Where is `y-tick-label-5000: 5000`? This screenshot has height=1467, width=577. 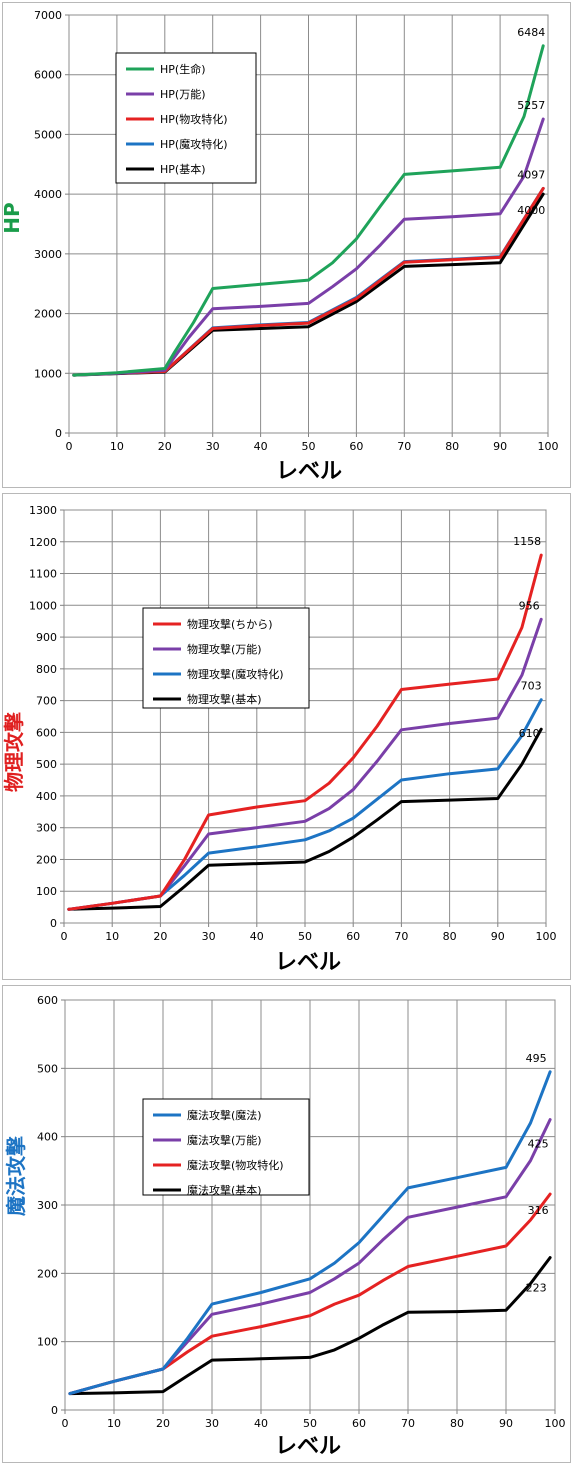 y-tick-label-5000: 5000 is located at coordinates (48, 134).